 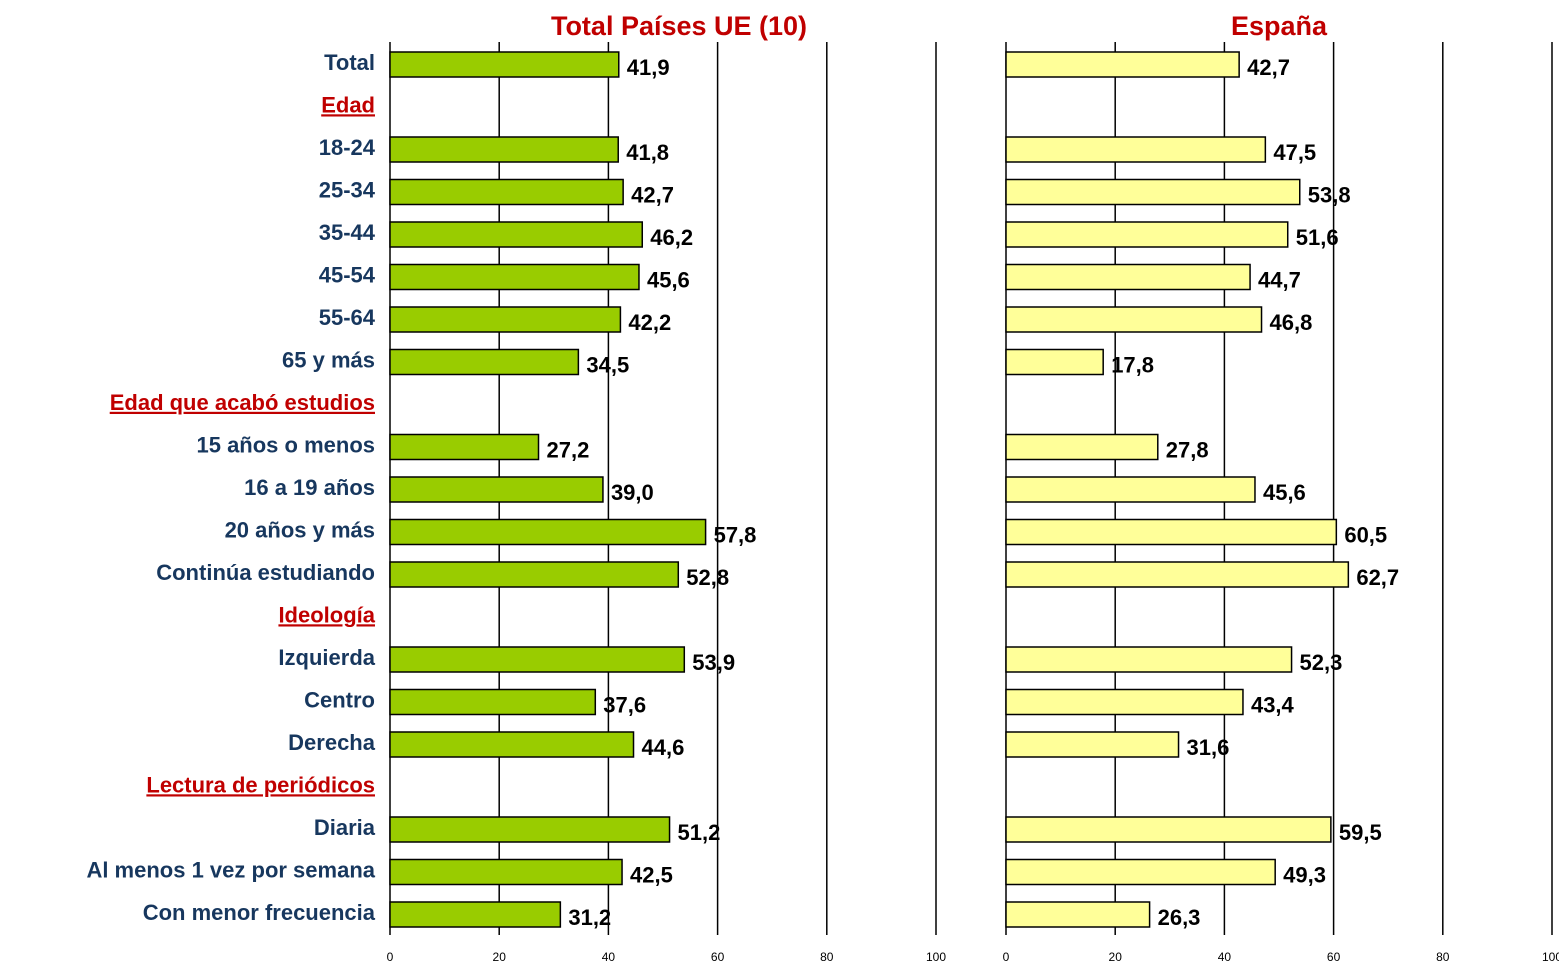 What do you see at coordinates (679, 26) in the screenshot?
I see `chart-title: Total Países UE (10)` at bounding box center [679, 26].